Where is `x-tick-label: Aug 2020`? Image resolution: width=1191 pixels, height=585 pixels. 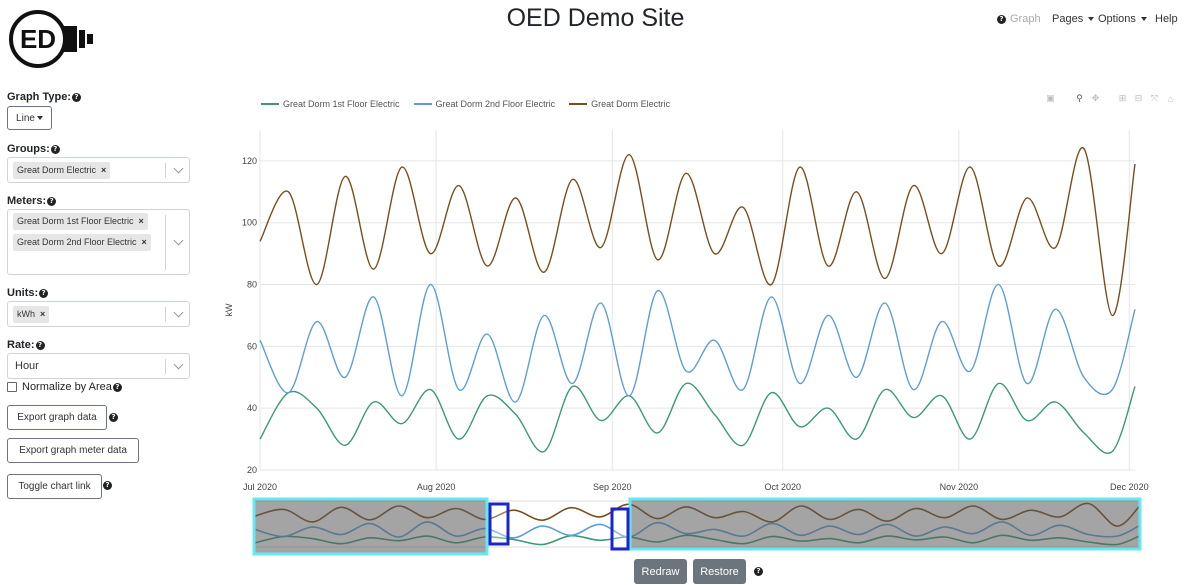
x-tick-label: Aug 2020 is located at coordinates (436, 487).